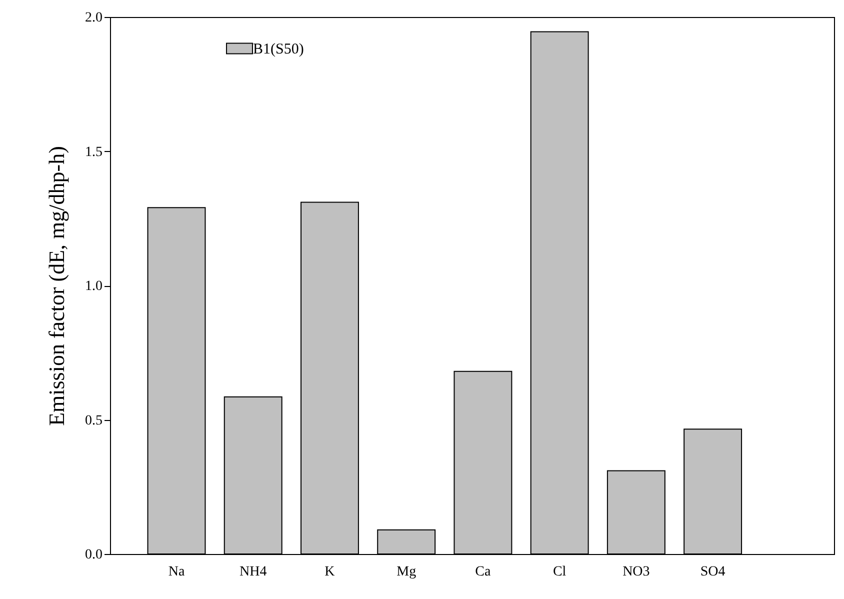  I want to click on y-tick-label: 2.0, so click(93, 18).